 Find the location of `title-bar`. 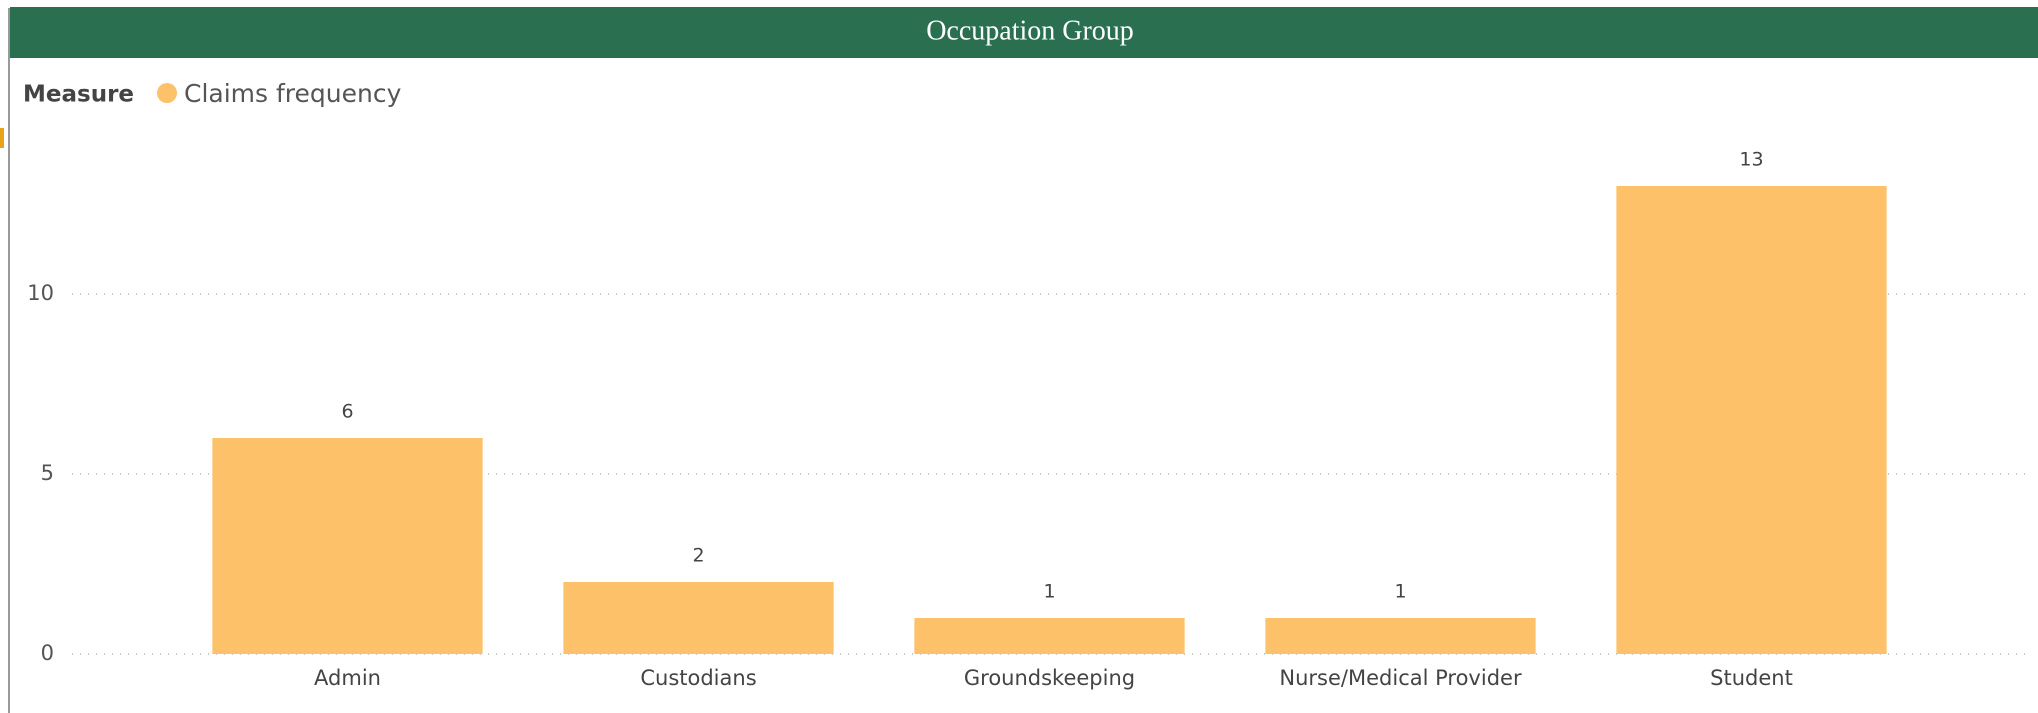

title-bar is located at coordinates (1024, 32).